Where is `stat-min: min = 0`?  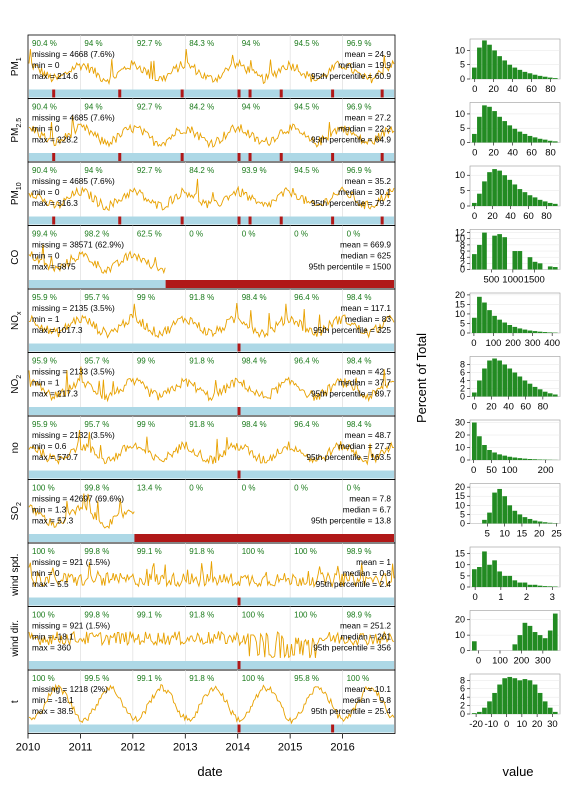
stat-min: min = 0 is located at coordinates (46, 65).